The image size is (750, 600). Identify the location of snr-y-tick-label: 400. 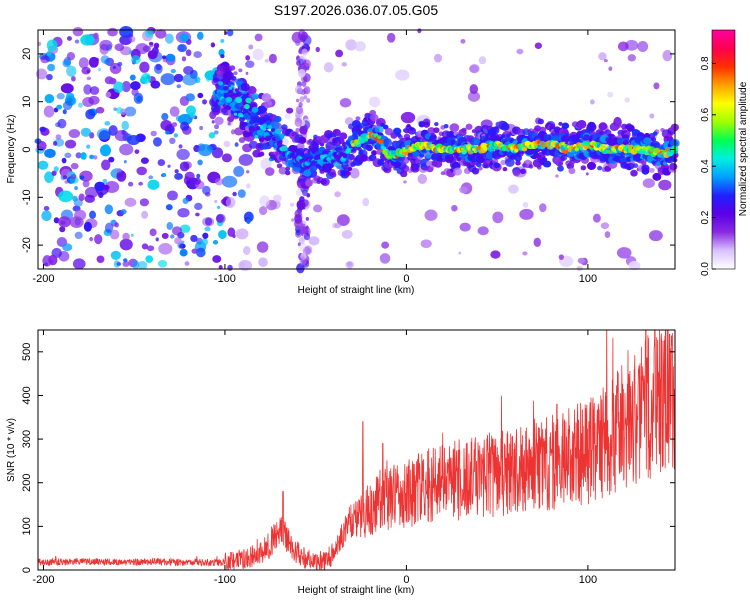
(27, 395).